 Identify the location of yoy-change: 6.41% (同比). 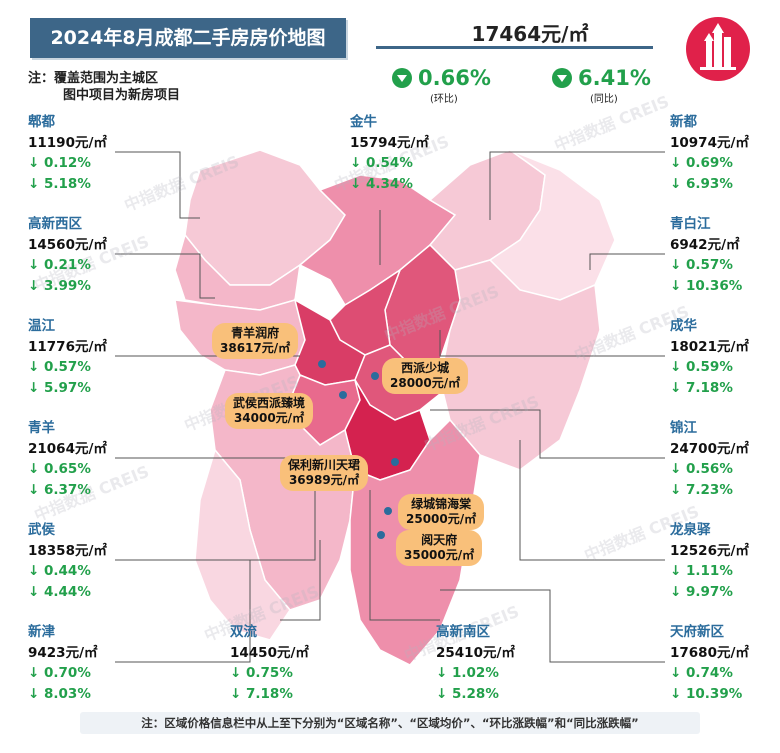
(601, 85).